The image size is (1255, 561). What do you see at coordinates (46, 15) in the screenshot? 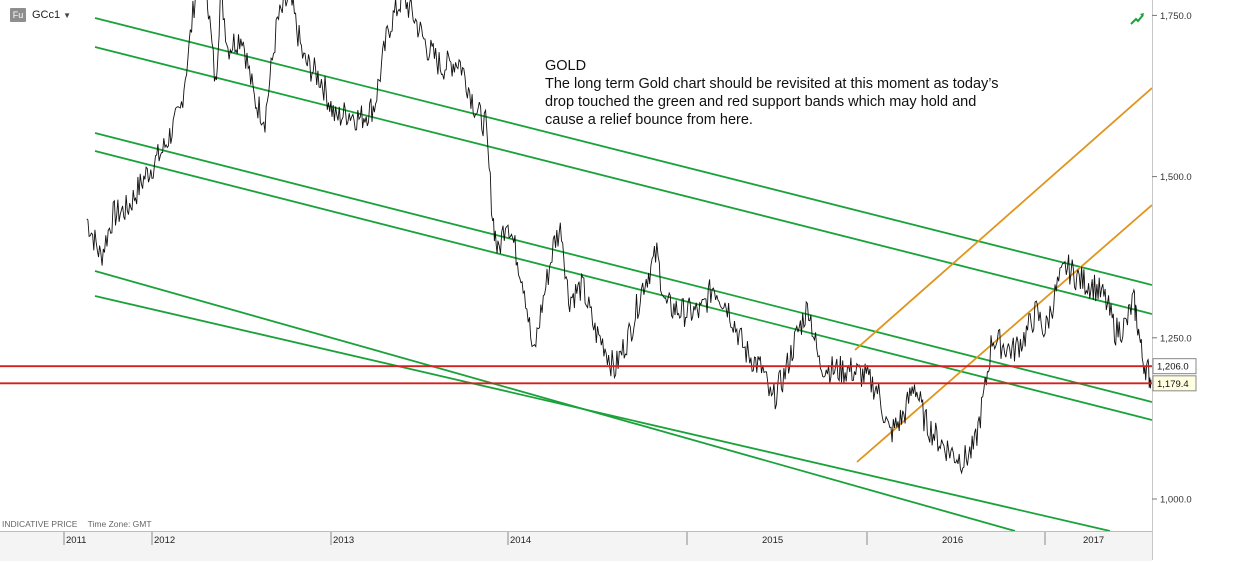
I see `symbol-label: GCc1` at bounding box center [46, 15].